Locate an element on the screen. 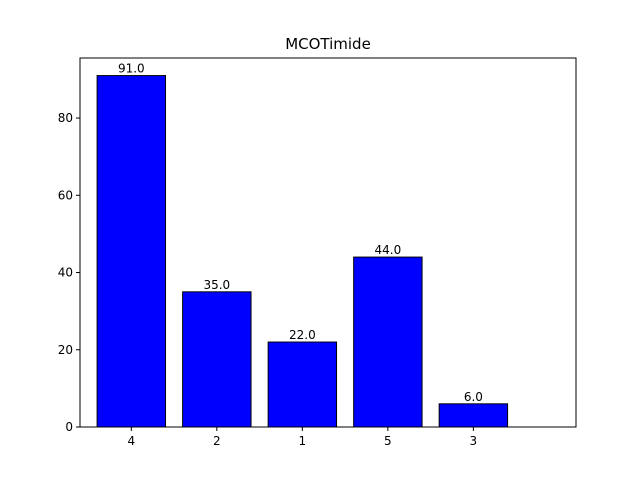 This screenshot has width=640, height=480. y-tick-label-60: 60 is located at coordinates (65, 195).